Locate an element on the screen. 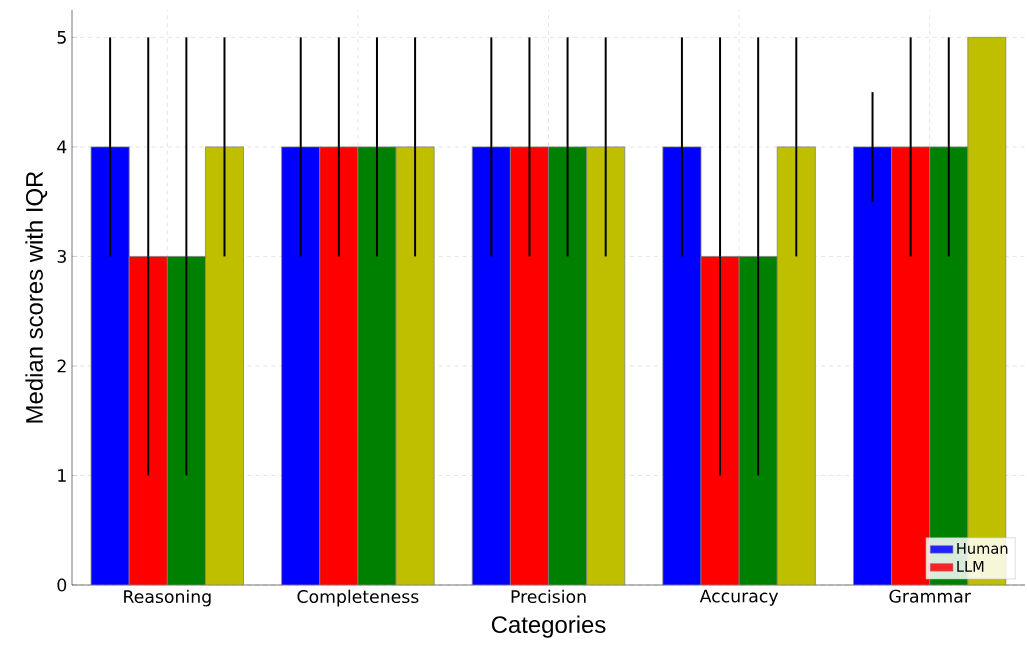 The width and height of the screenshot is (1027, 650). y-tick-label: 1 is located at coordinates (62, 475).